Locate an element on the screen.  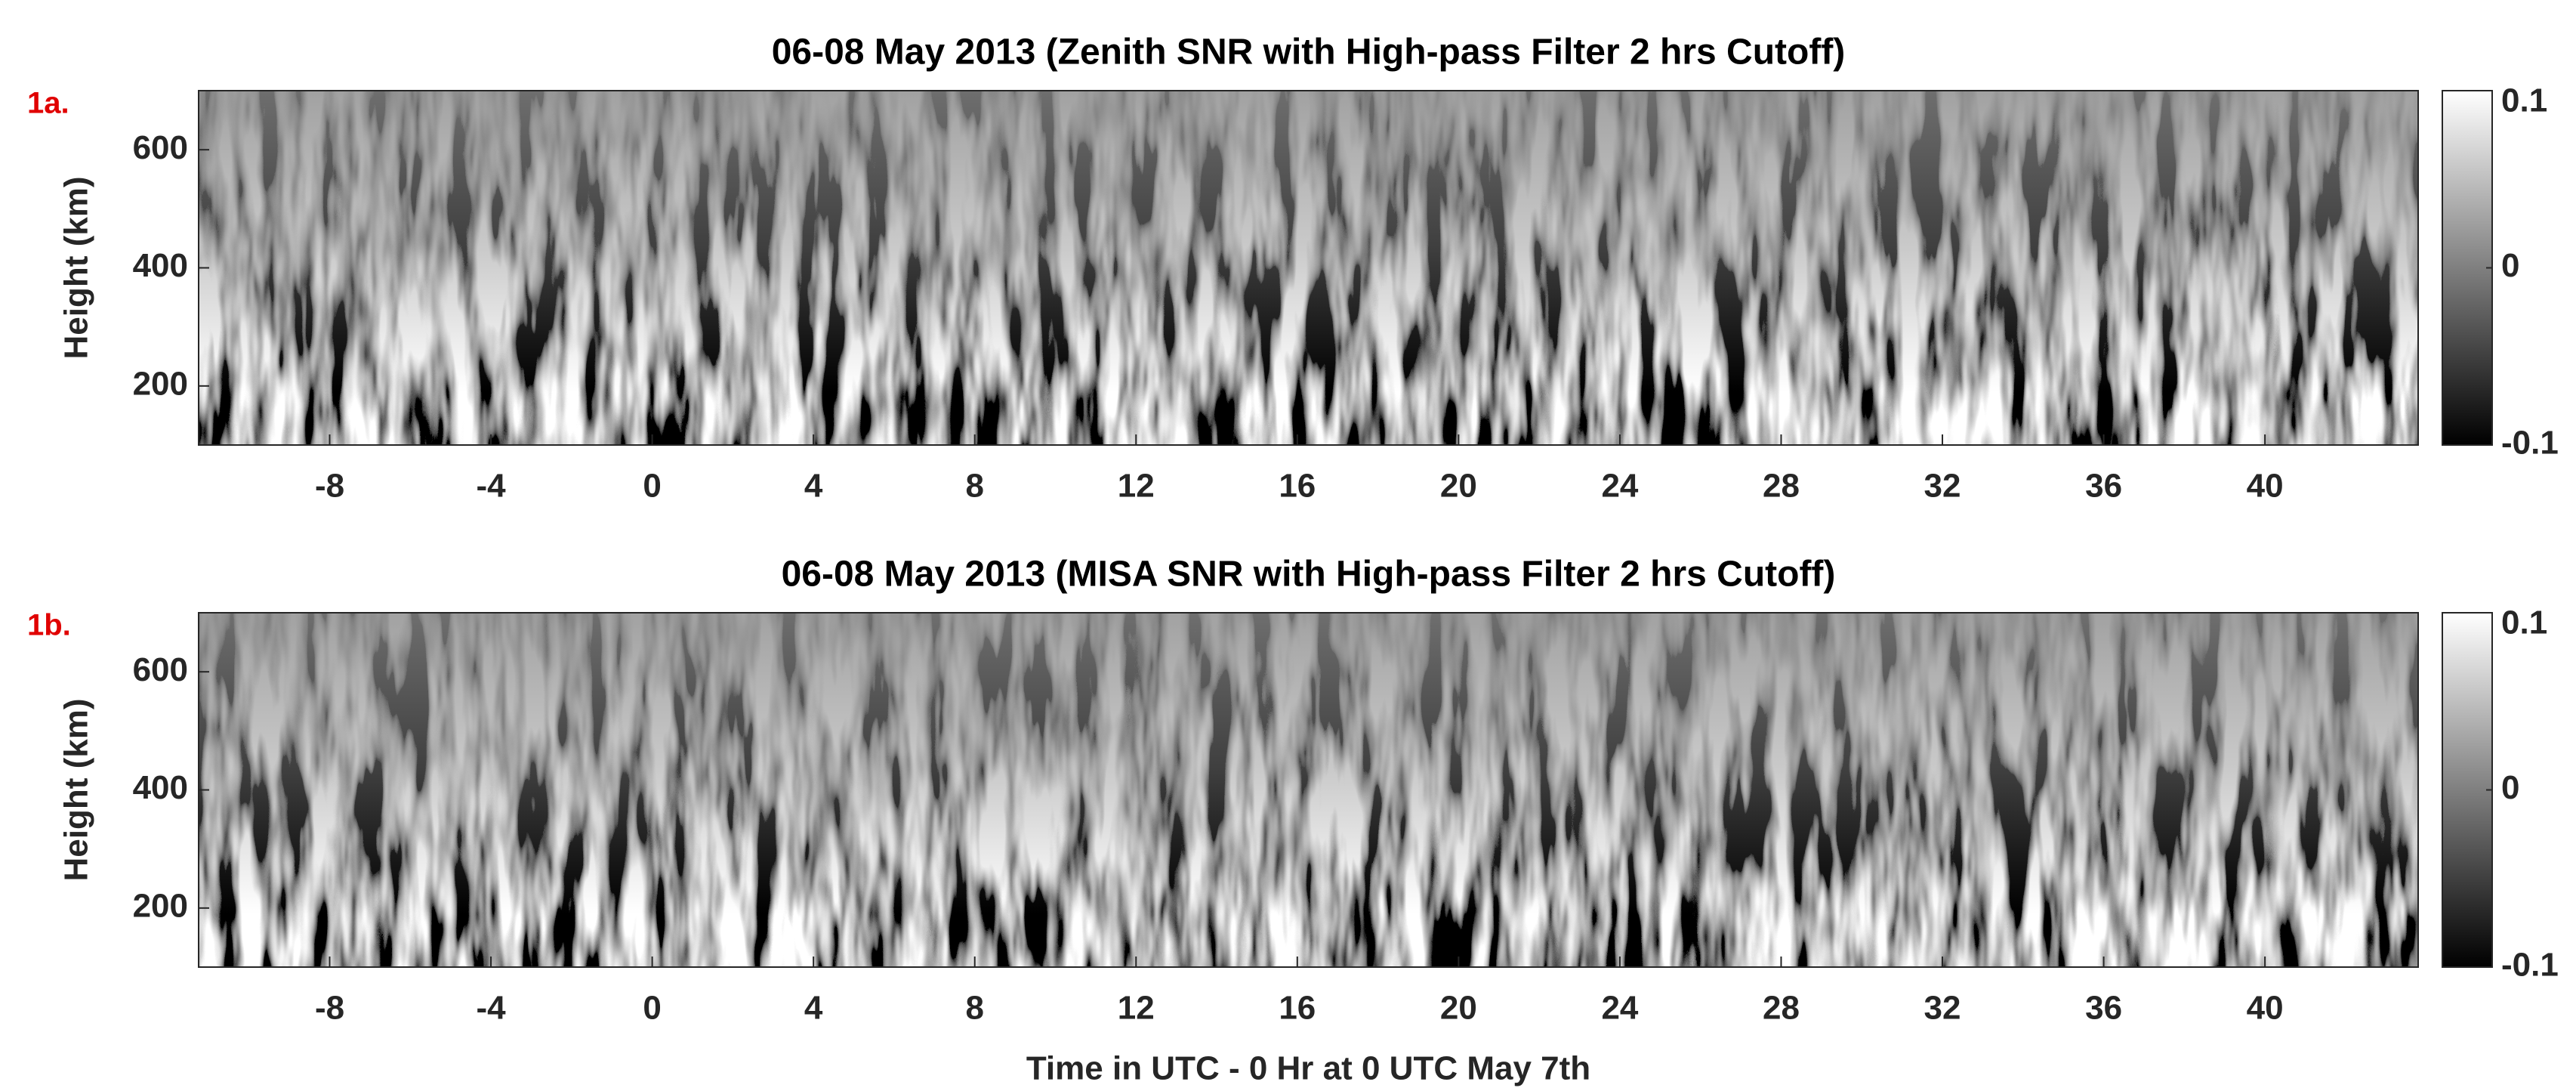
panel-label: 1a. is located at coordinates (48, 103).